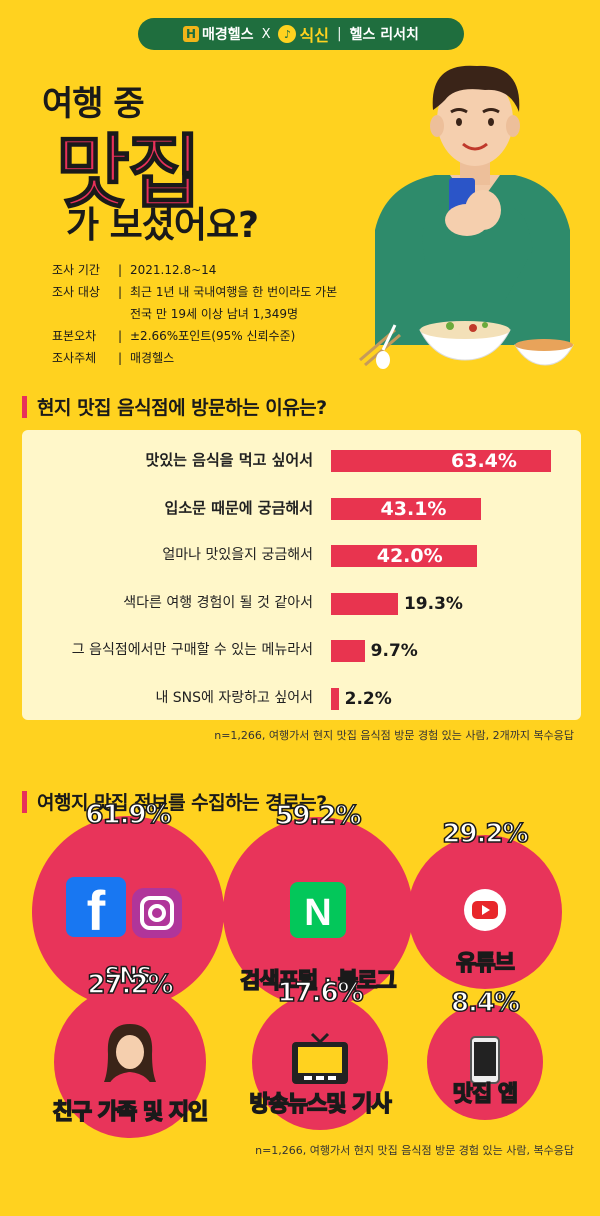 The height and width of the screenshot is (1216, 600). What do you see at coordinates (484, 461) in the screenshot?
I see `bar-value-label: 63.4%` at bounding box center [484, 461].